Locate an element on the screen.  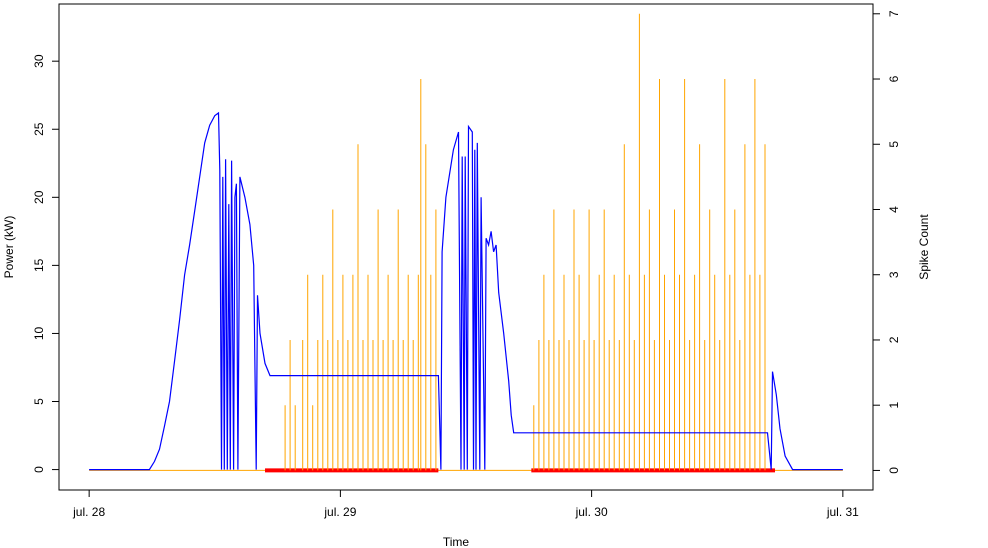
y-tick-label: 15 is located at coordinates (39, 265).